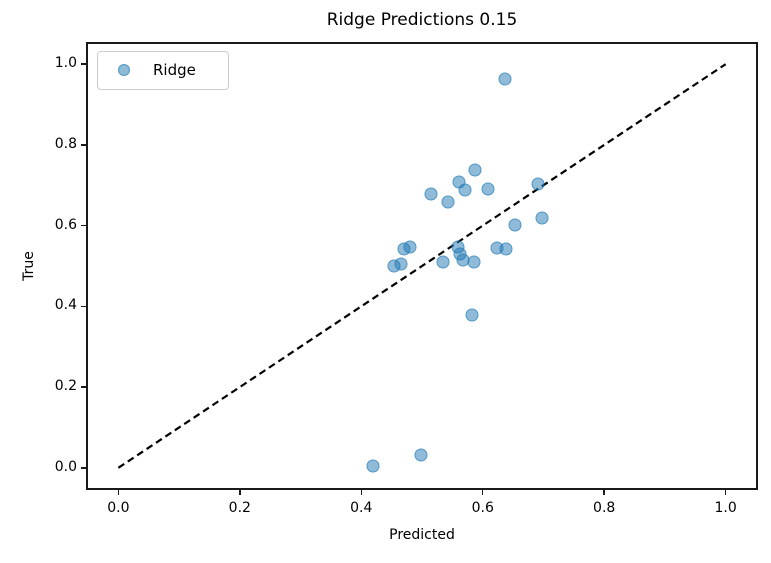 The width and height of the screenshot is (771, 563). What do you see at coordinates (422, 535) in the screenshot?
I see `x-axis-label: Predicted` at bounding box center [422, 535].